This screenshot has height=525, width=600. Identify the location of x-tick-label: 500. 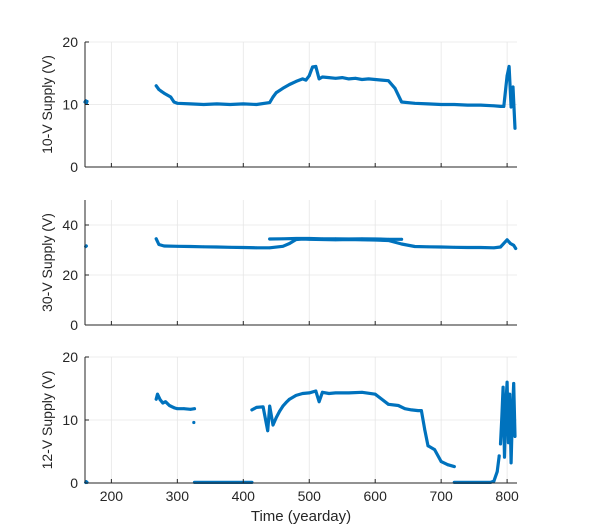
(310, 496).